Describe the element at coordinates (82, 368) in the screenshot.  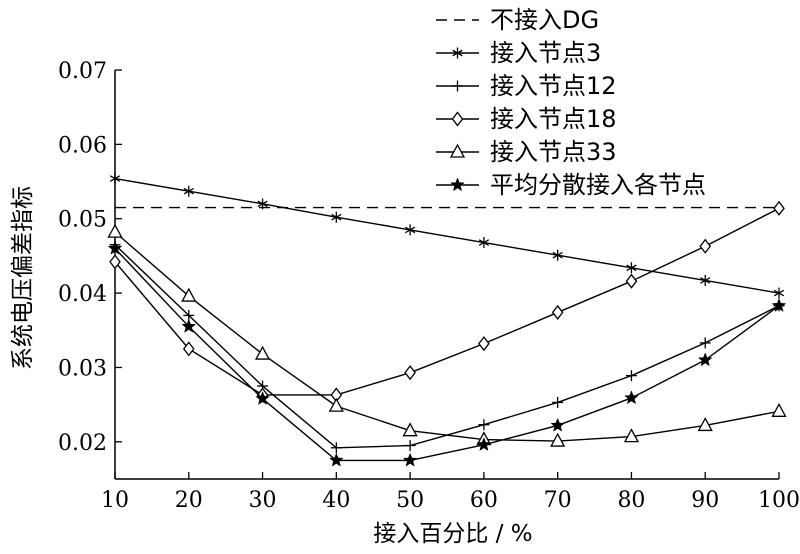
I see `y-tick-label: 0.03` at that location.